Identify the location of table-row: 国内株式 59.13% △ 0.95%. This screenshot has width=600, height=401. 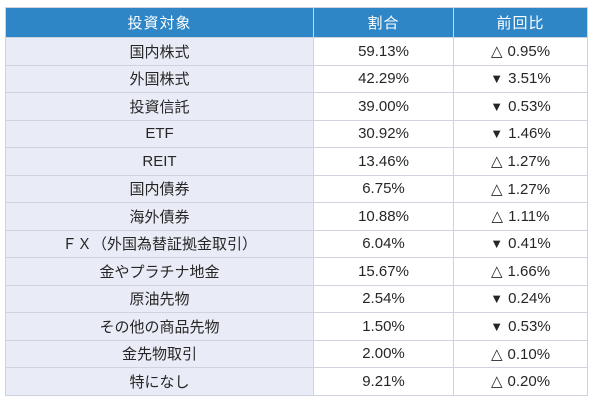
(296, 51).